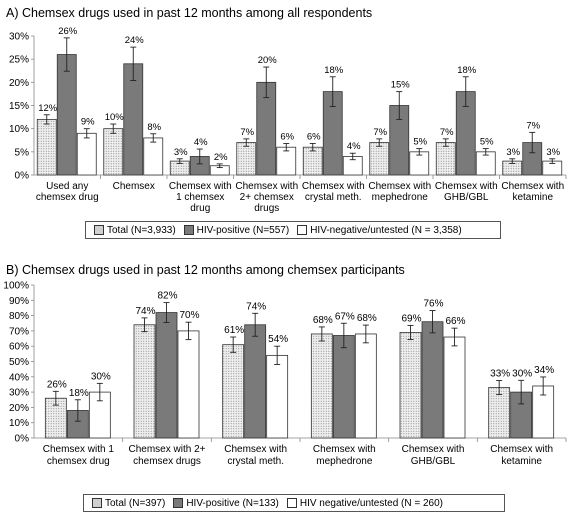 This screenshot has width=569, height=515. What do you see at coordinates (167, 461) in the screenshot?
I see `x-tick-label: chemsex drugs` at bounding box center [167, 461].